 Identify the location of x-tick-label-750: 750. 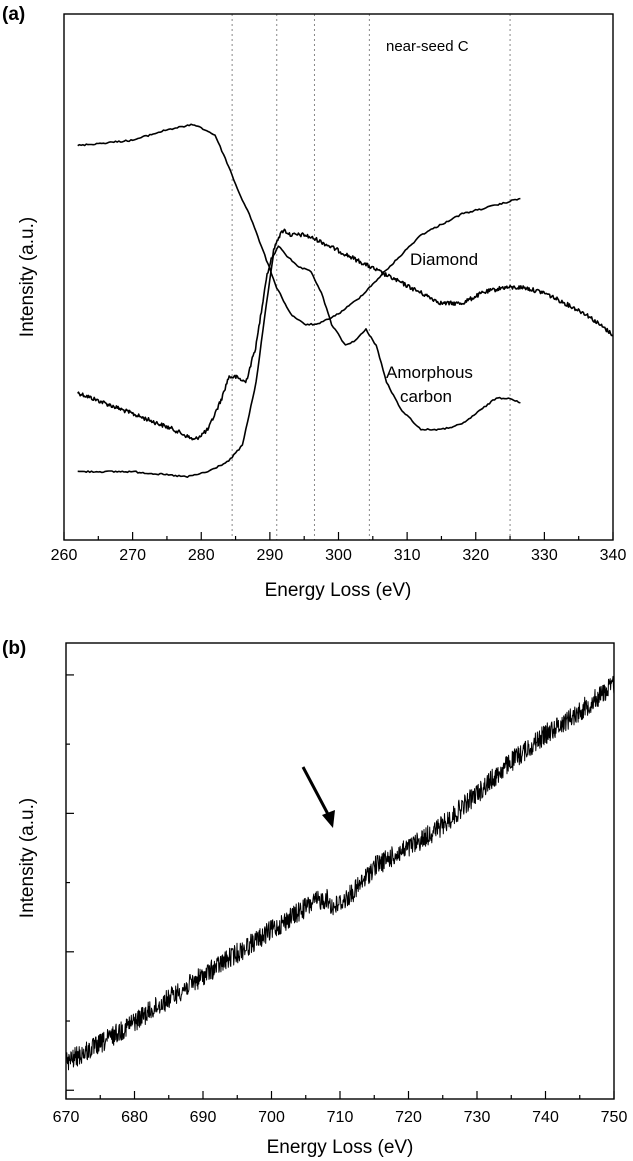
(614, 1117).